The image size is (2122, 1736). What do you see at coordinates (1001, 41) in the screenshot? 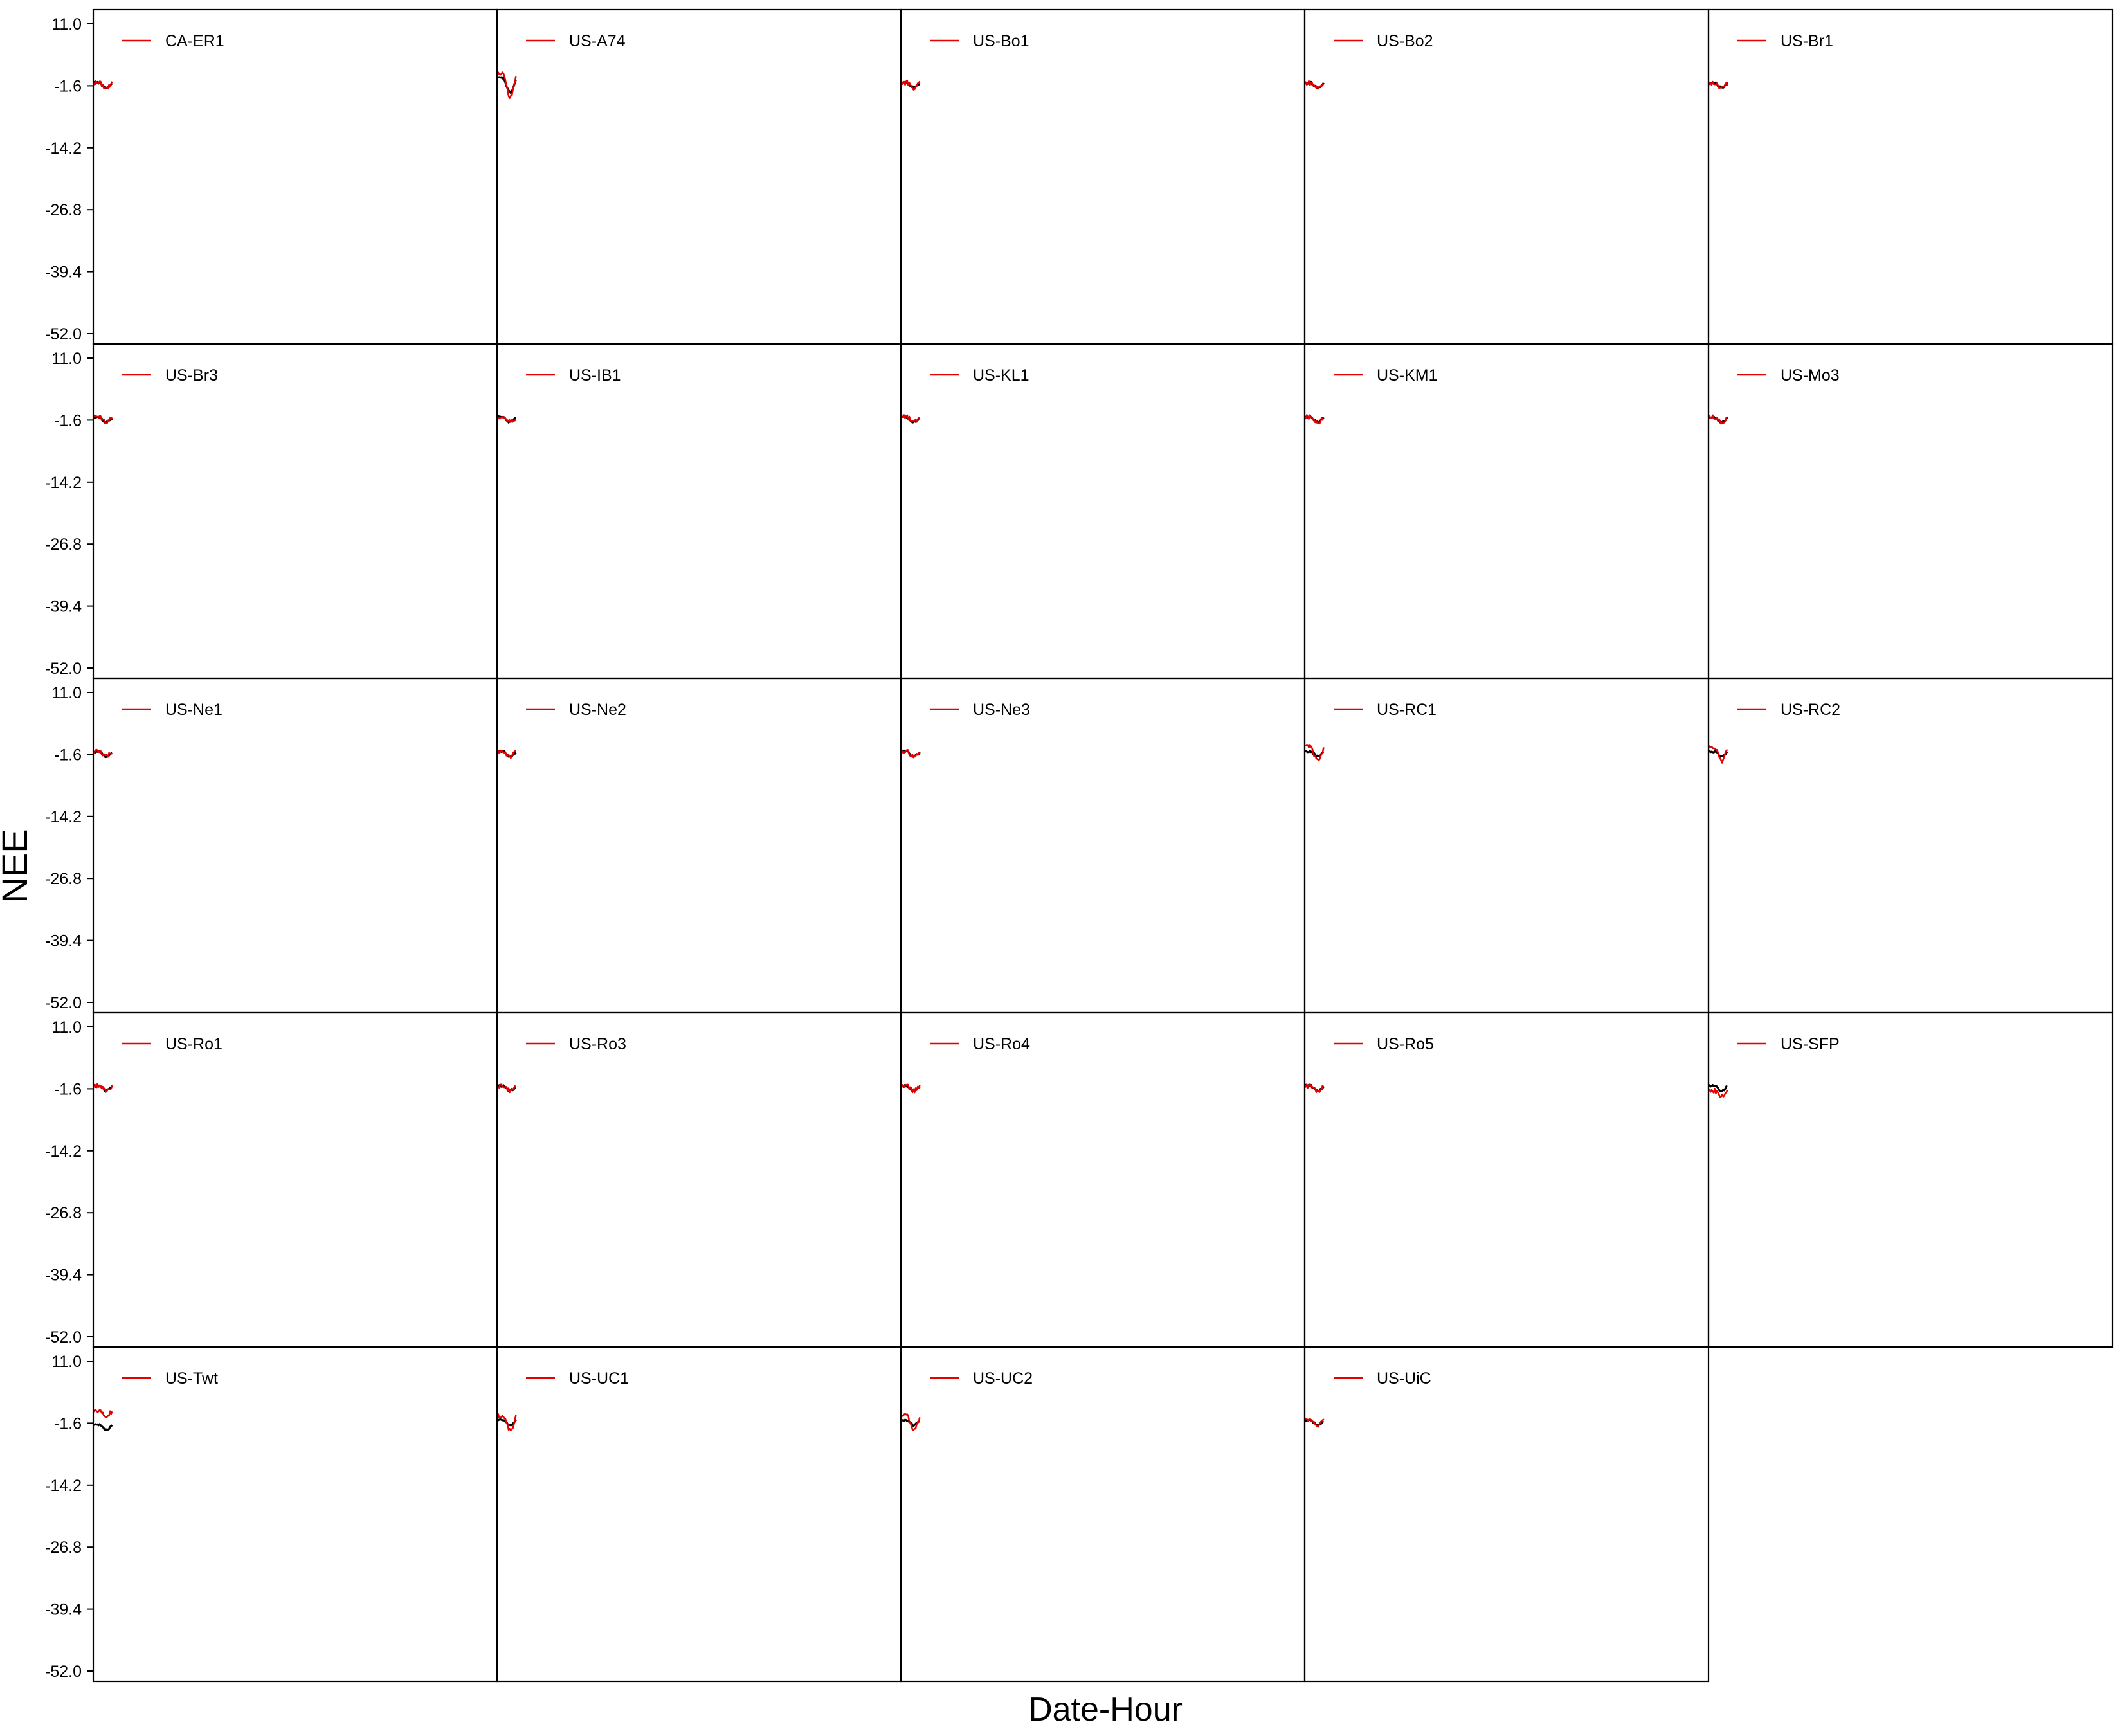
I see `legend-label: US-Bo1` at bounding box center [1001, 41].